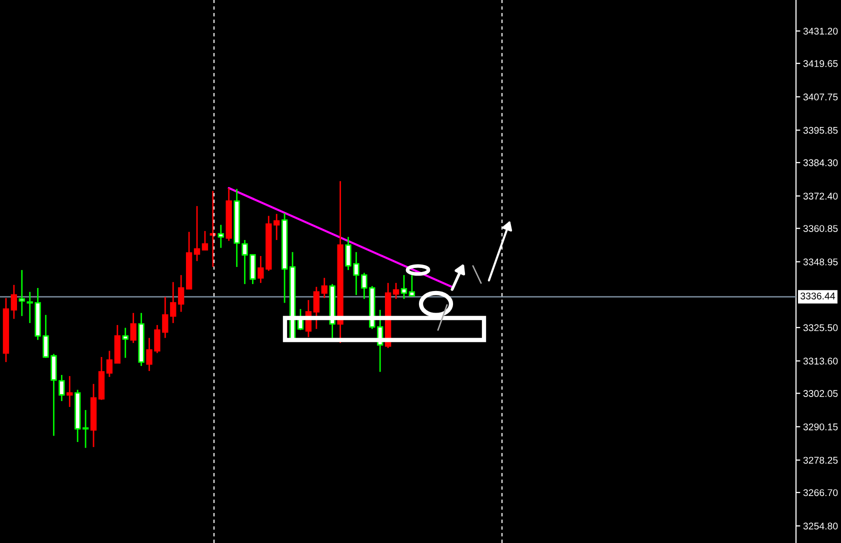 Image resolution: width=841 pixels, height=543 pixels. Describe the element at coordinates (820, 526) in the screenshot. I see `y-tick-label: 3254.80` at that location.